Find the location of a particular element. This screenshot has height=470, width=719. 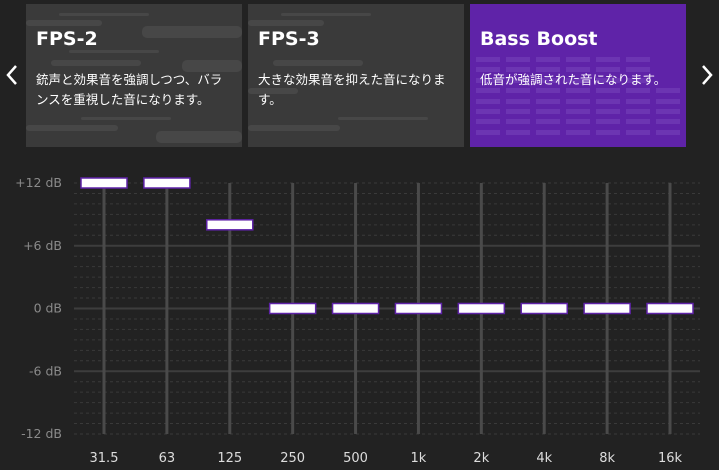

preset-card-fps-3: FPS-3 大きな効果音を抑えた音になります。 is located at coordinates (356, 75).